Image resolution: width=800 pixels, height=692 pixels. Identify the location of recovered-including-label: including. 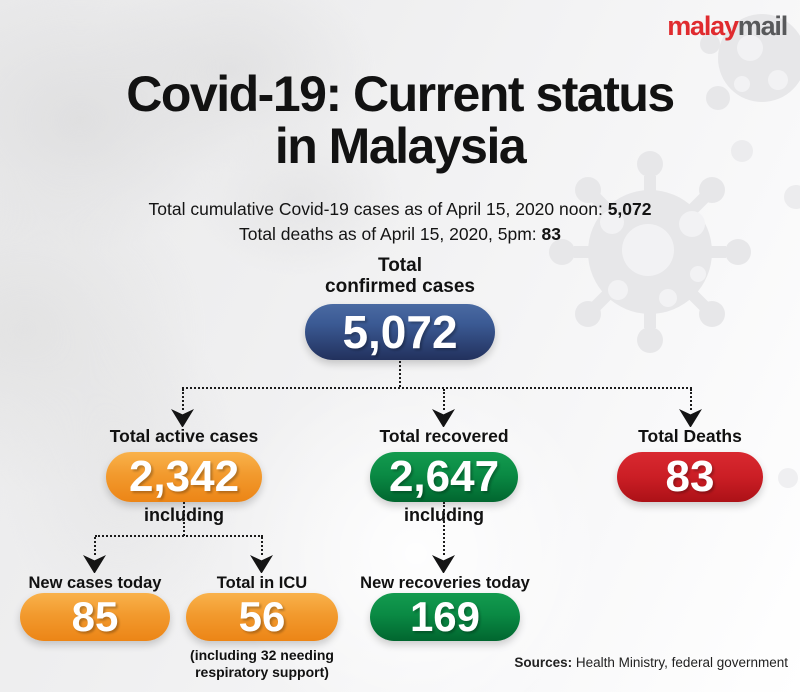
(444, 515).